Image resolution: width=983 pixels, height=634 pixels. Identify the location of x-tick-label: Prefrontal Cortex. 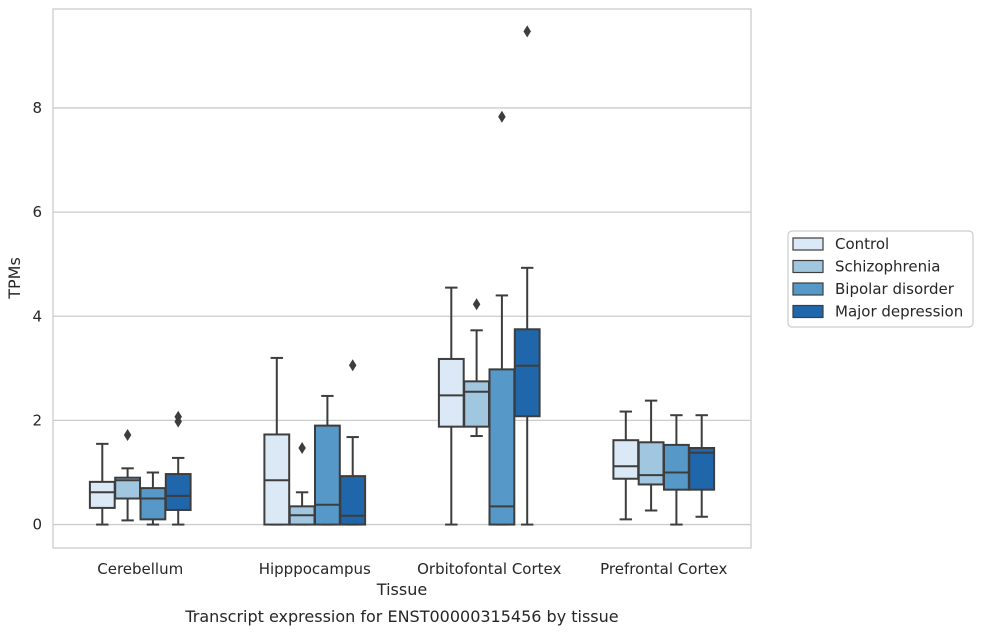
(663, 569).